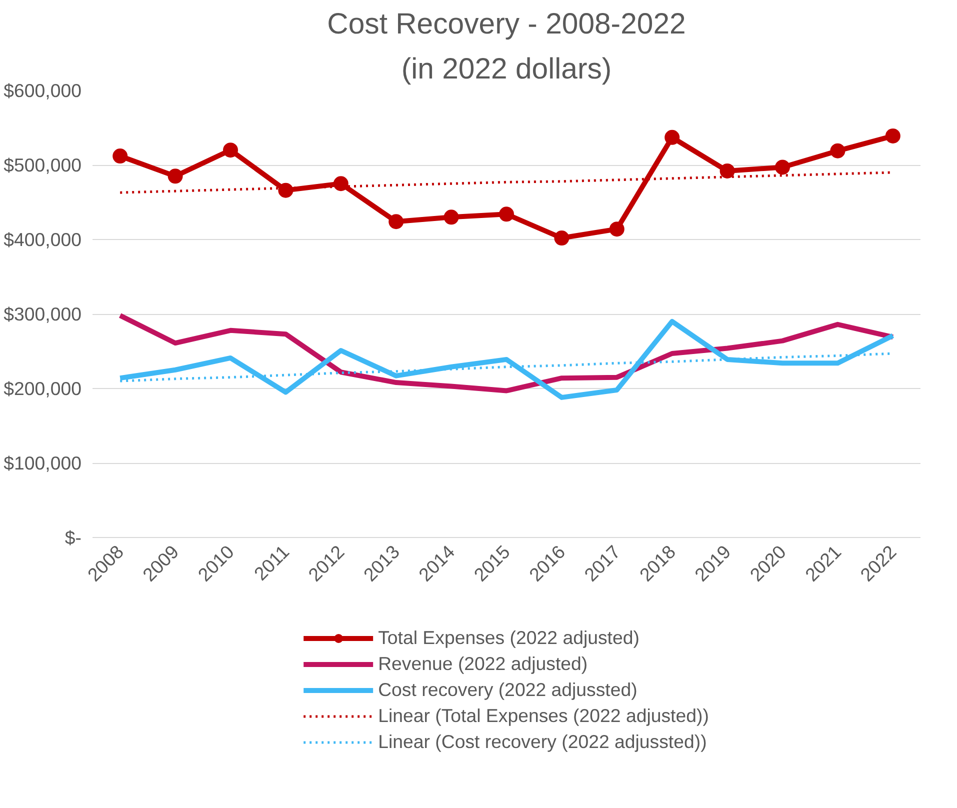 Image resolution: width=957 pixels, height=808 pixels. I want to click on legend-label: Revenue (2022 adjusted), so click(483, 664).